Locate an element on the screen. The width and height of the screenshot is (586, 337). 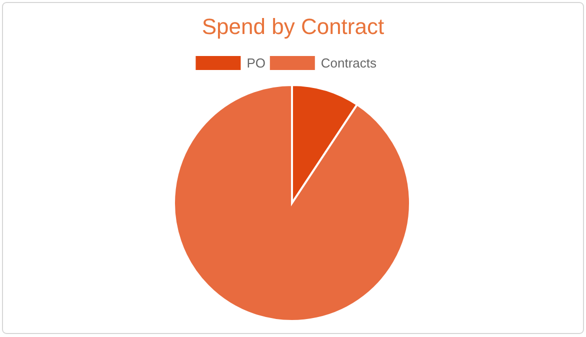
chart-title: Spend by Contract is located at coordinates (293, 26).